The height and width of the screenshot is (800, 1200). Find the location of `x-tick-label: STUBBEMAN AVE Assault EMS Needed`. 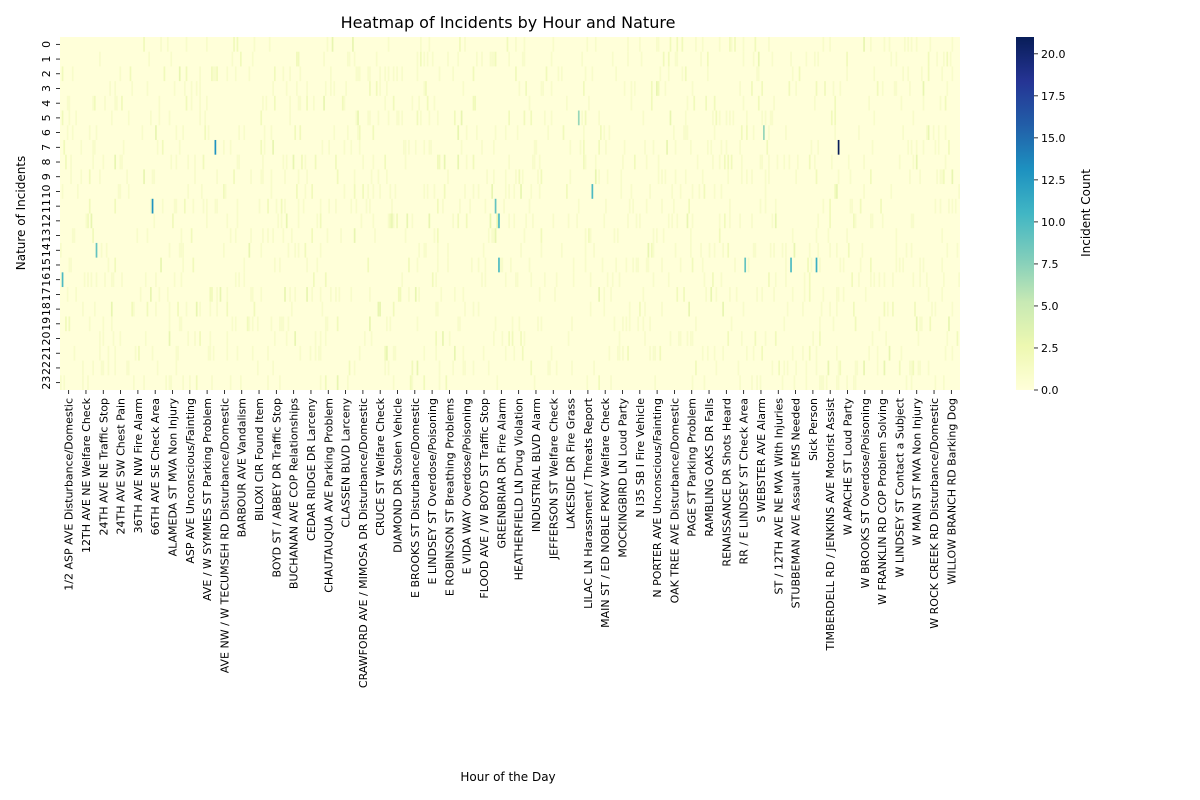

x-tick-label: STUBBEMAN AVE Assault EMS Needed is located at coordinates (796, 503).